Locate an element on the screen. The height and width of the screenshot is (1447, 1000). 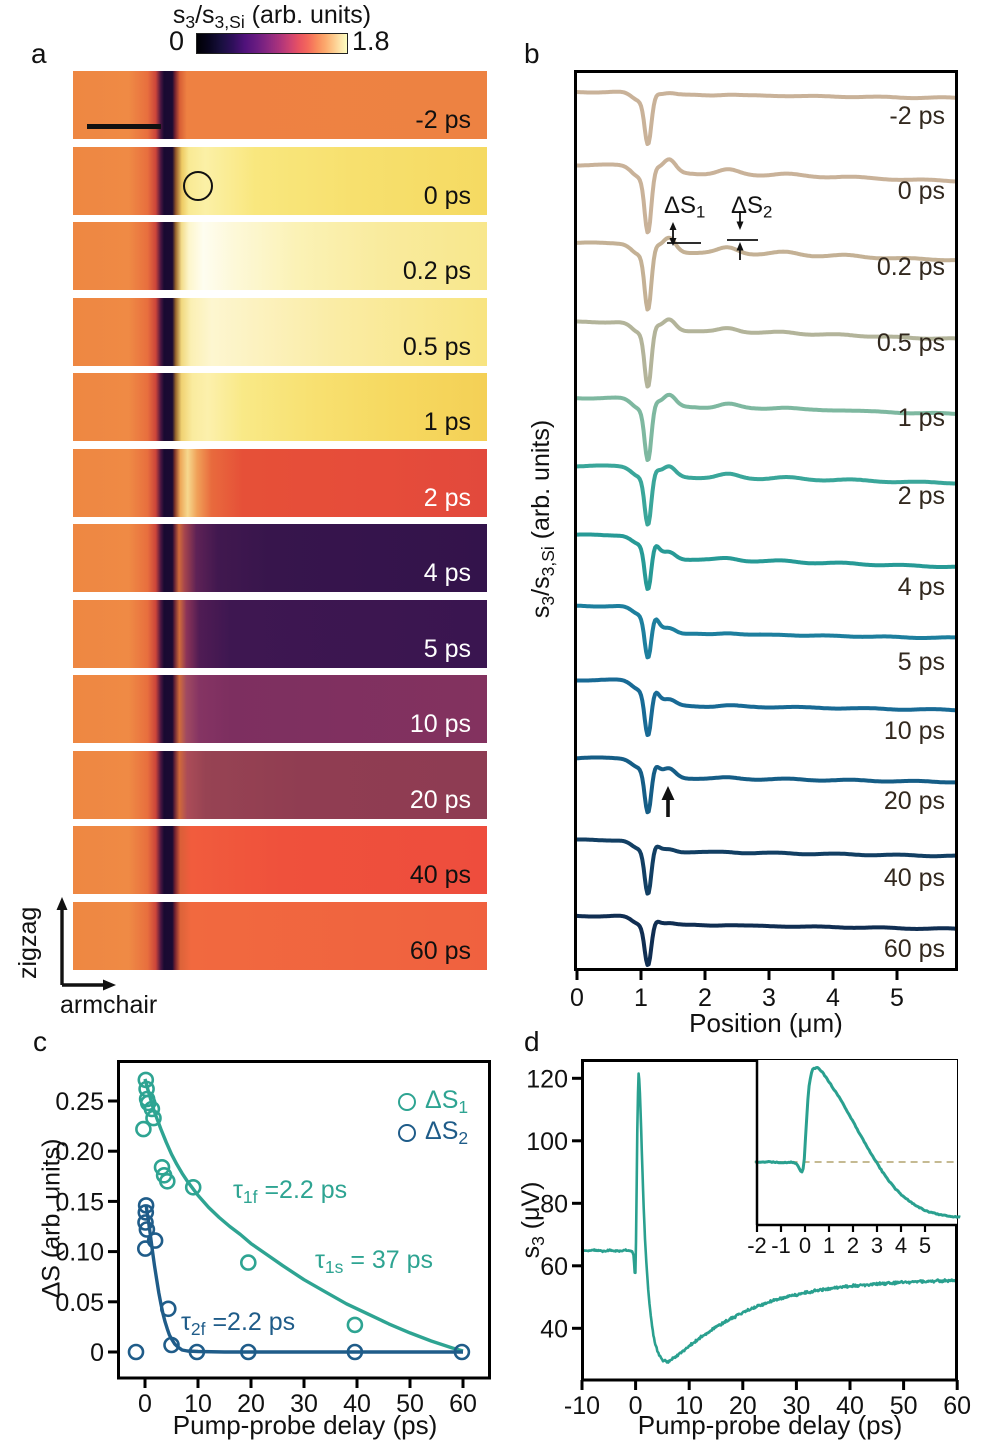
ds2-legend-label: ΔS2 is located at coordinates (447, 1132).